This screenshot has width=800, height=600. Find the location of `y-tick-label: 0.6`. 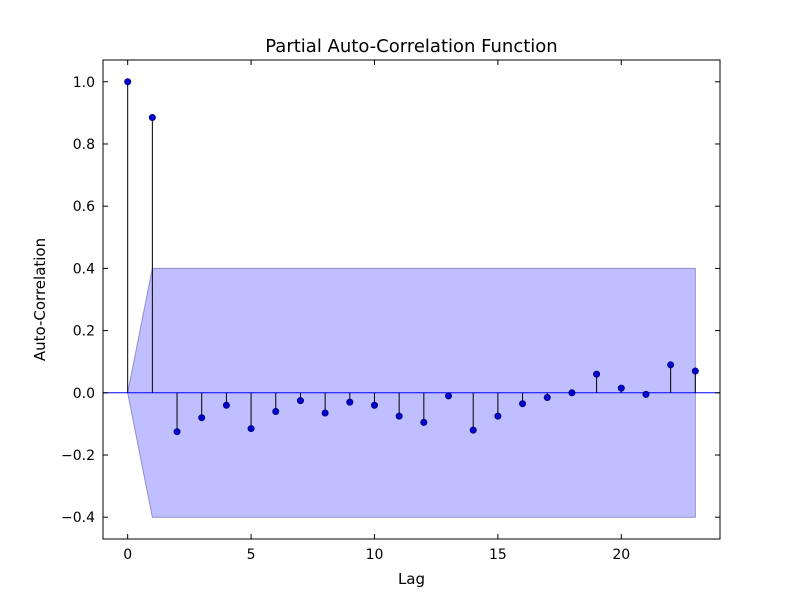

y-tick-label: 0.6 is located at coordinates (84, 207).